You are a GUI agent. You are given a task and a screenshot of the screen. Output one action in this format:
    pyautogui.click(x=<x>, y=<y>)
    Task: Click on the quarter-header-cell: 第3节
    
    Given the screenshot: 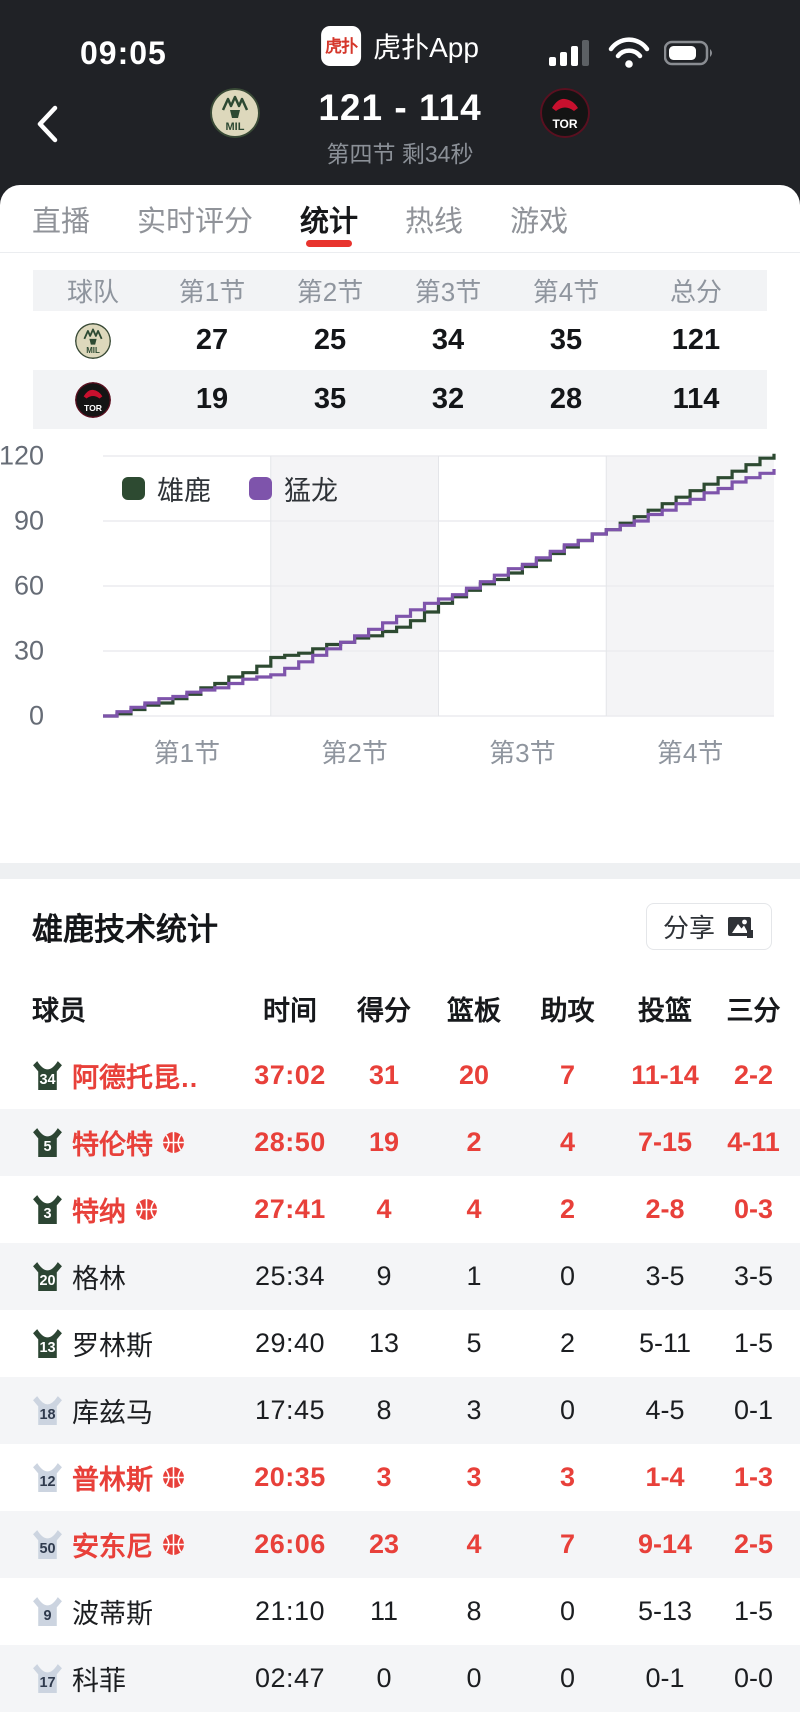 What is the action you would take?
    pyautogui.click(x=448, y=292)
    